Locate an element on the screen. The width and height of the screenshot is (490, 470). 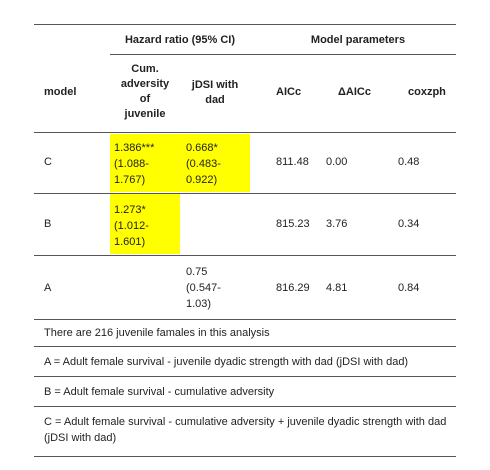
group-header-model: Model parameters is located at coordinates (358, 40).